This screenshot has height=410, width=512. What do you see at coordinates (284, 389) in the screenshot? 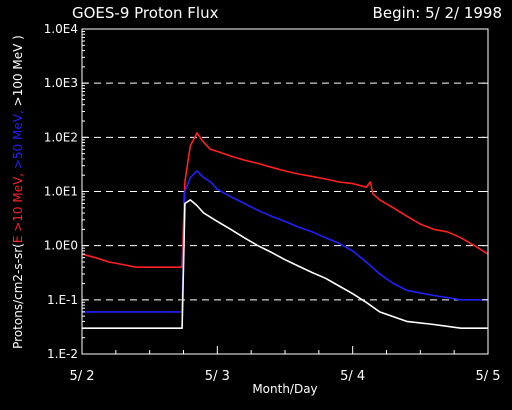
I see `x-axis-label: Month/Day` at bounding box center [284, 389].